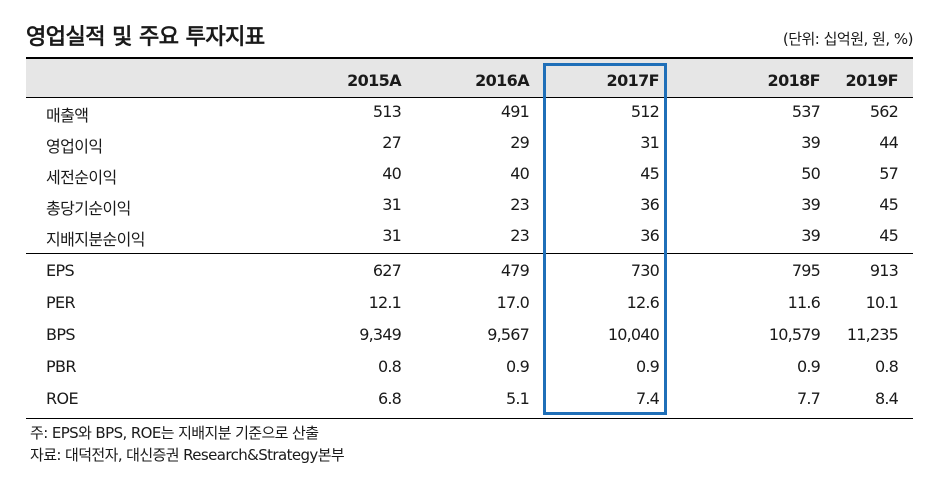 The image size is (935, 479). Describe the element at coordinates (645, 111) in the screenshot. I see `table-cell: 512` at that location.